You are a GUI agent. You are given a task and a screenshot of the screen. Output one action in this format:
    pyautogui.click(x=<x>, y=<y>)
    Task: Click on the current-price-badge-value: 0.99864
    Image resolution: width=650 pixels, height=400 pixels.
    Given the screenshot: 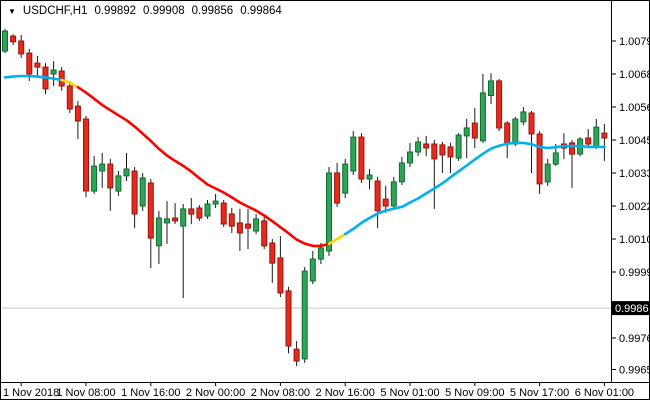 What is the action you would take?
    pyautogui.click(x=632, y=309)
    